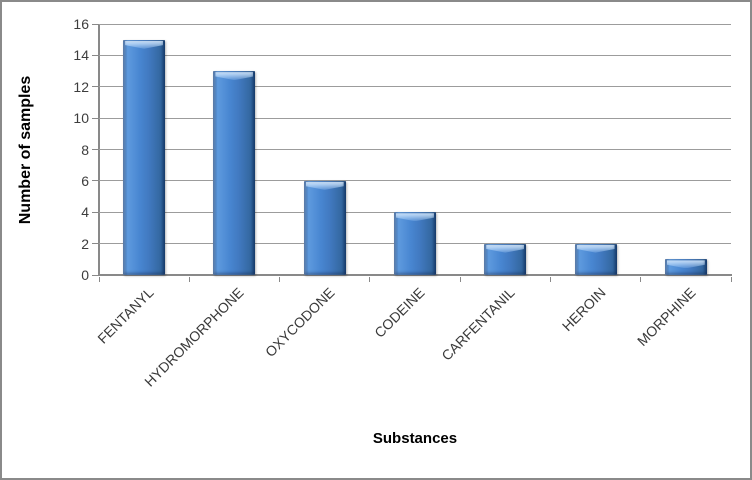  Describe the element at coordinates (505, 259) in the screenshot. I see `bar-carfentanil` at that location.